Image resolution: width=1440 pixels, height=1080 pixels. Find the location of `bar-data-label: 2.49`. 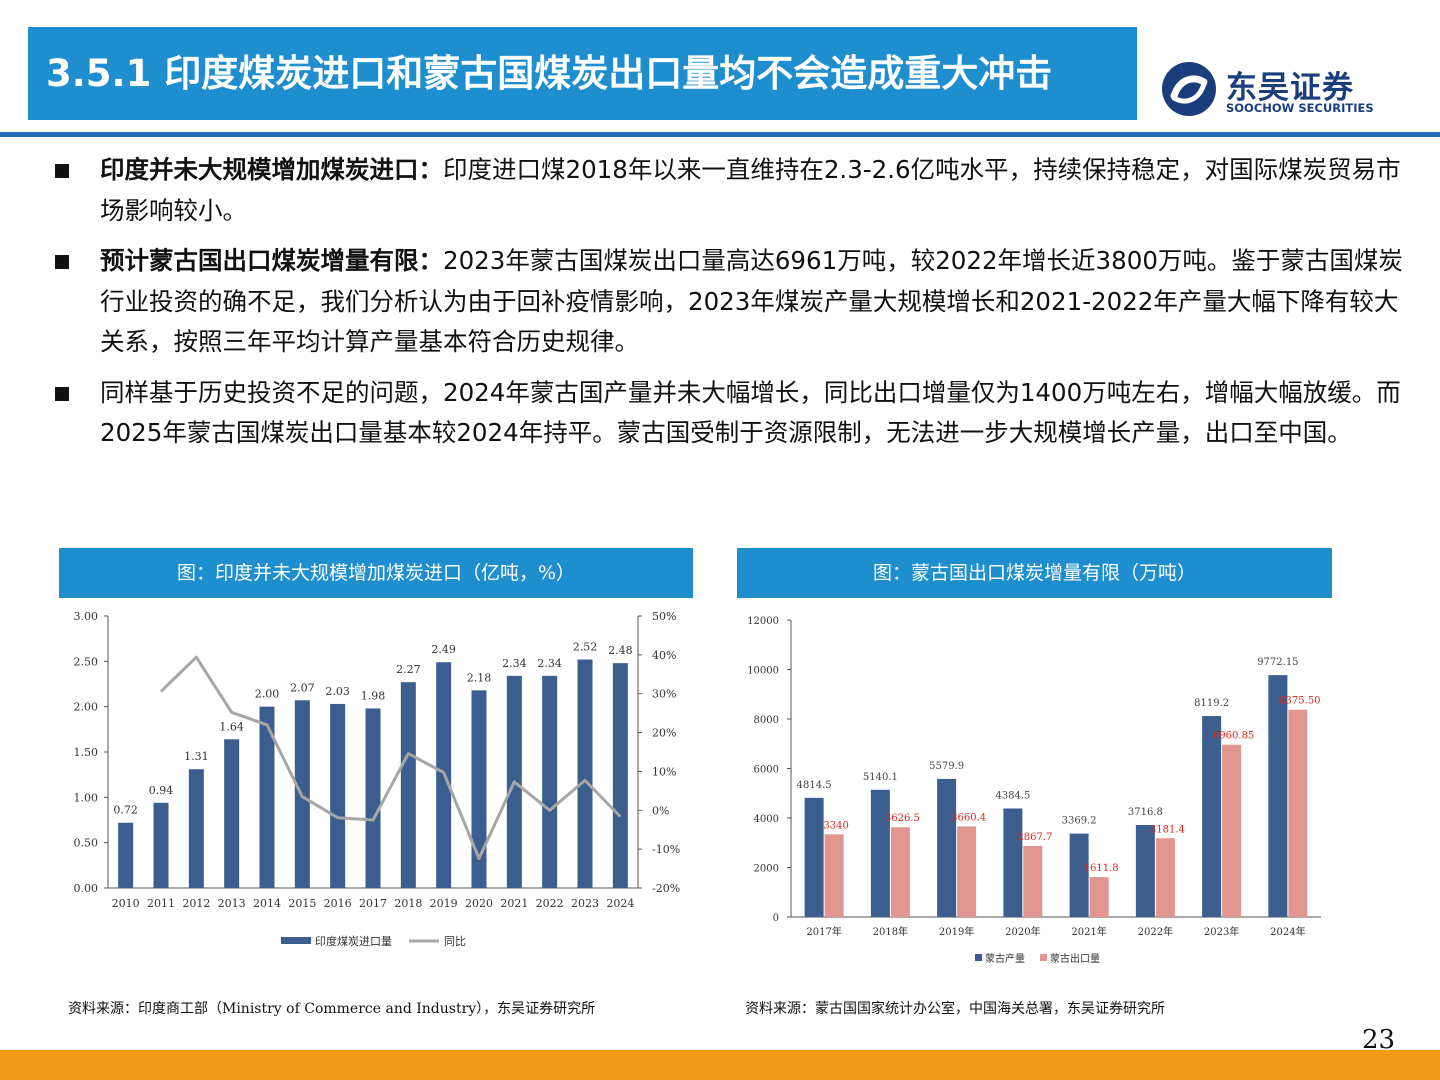

bar-data-label: 2.49 is located at coordinates (443, 649).